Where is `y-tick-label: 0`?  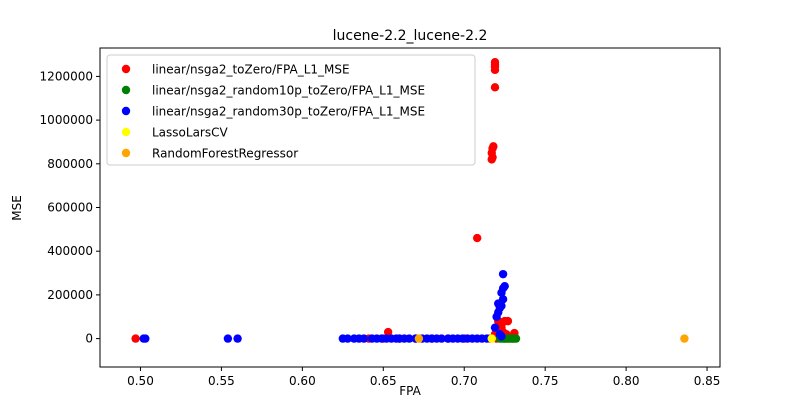 y-tick-label: 0 is located at coordinates (89, 339).